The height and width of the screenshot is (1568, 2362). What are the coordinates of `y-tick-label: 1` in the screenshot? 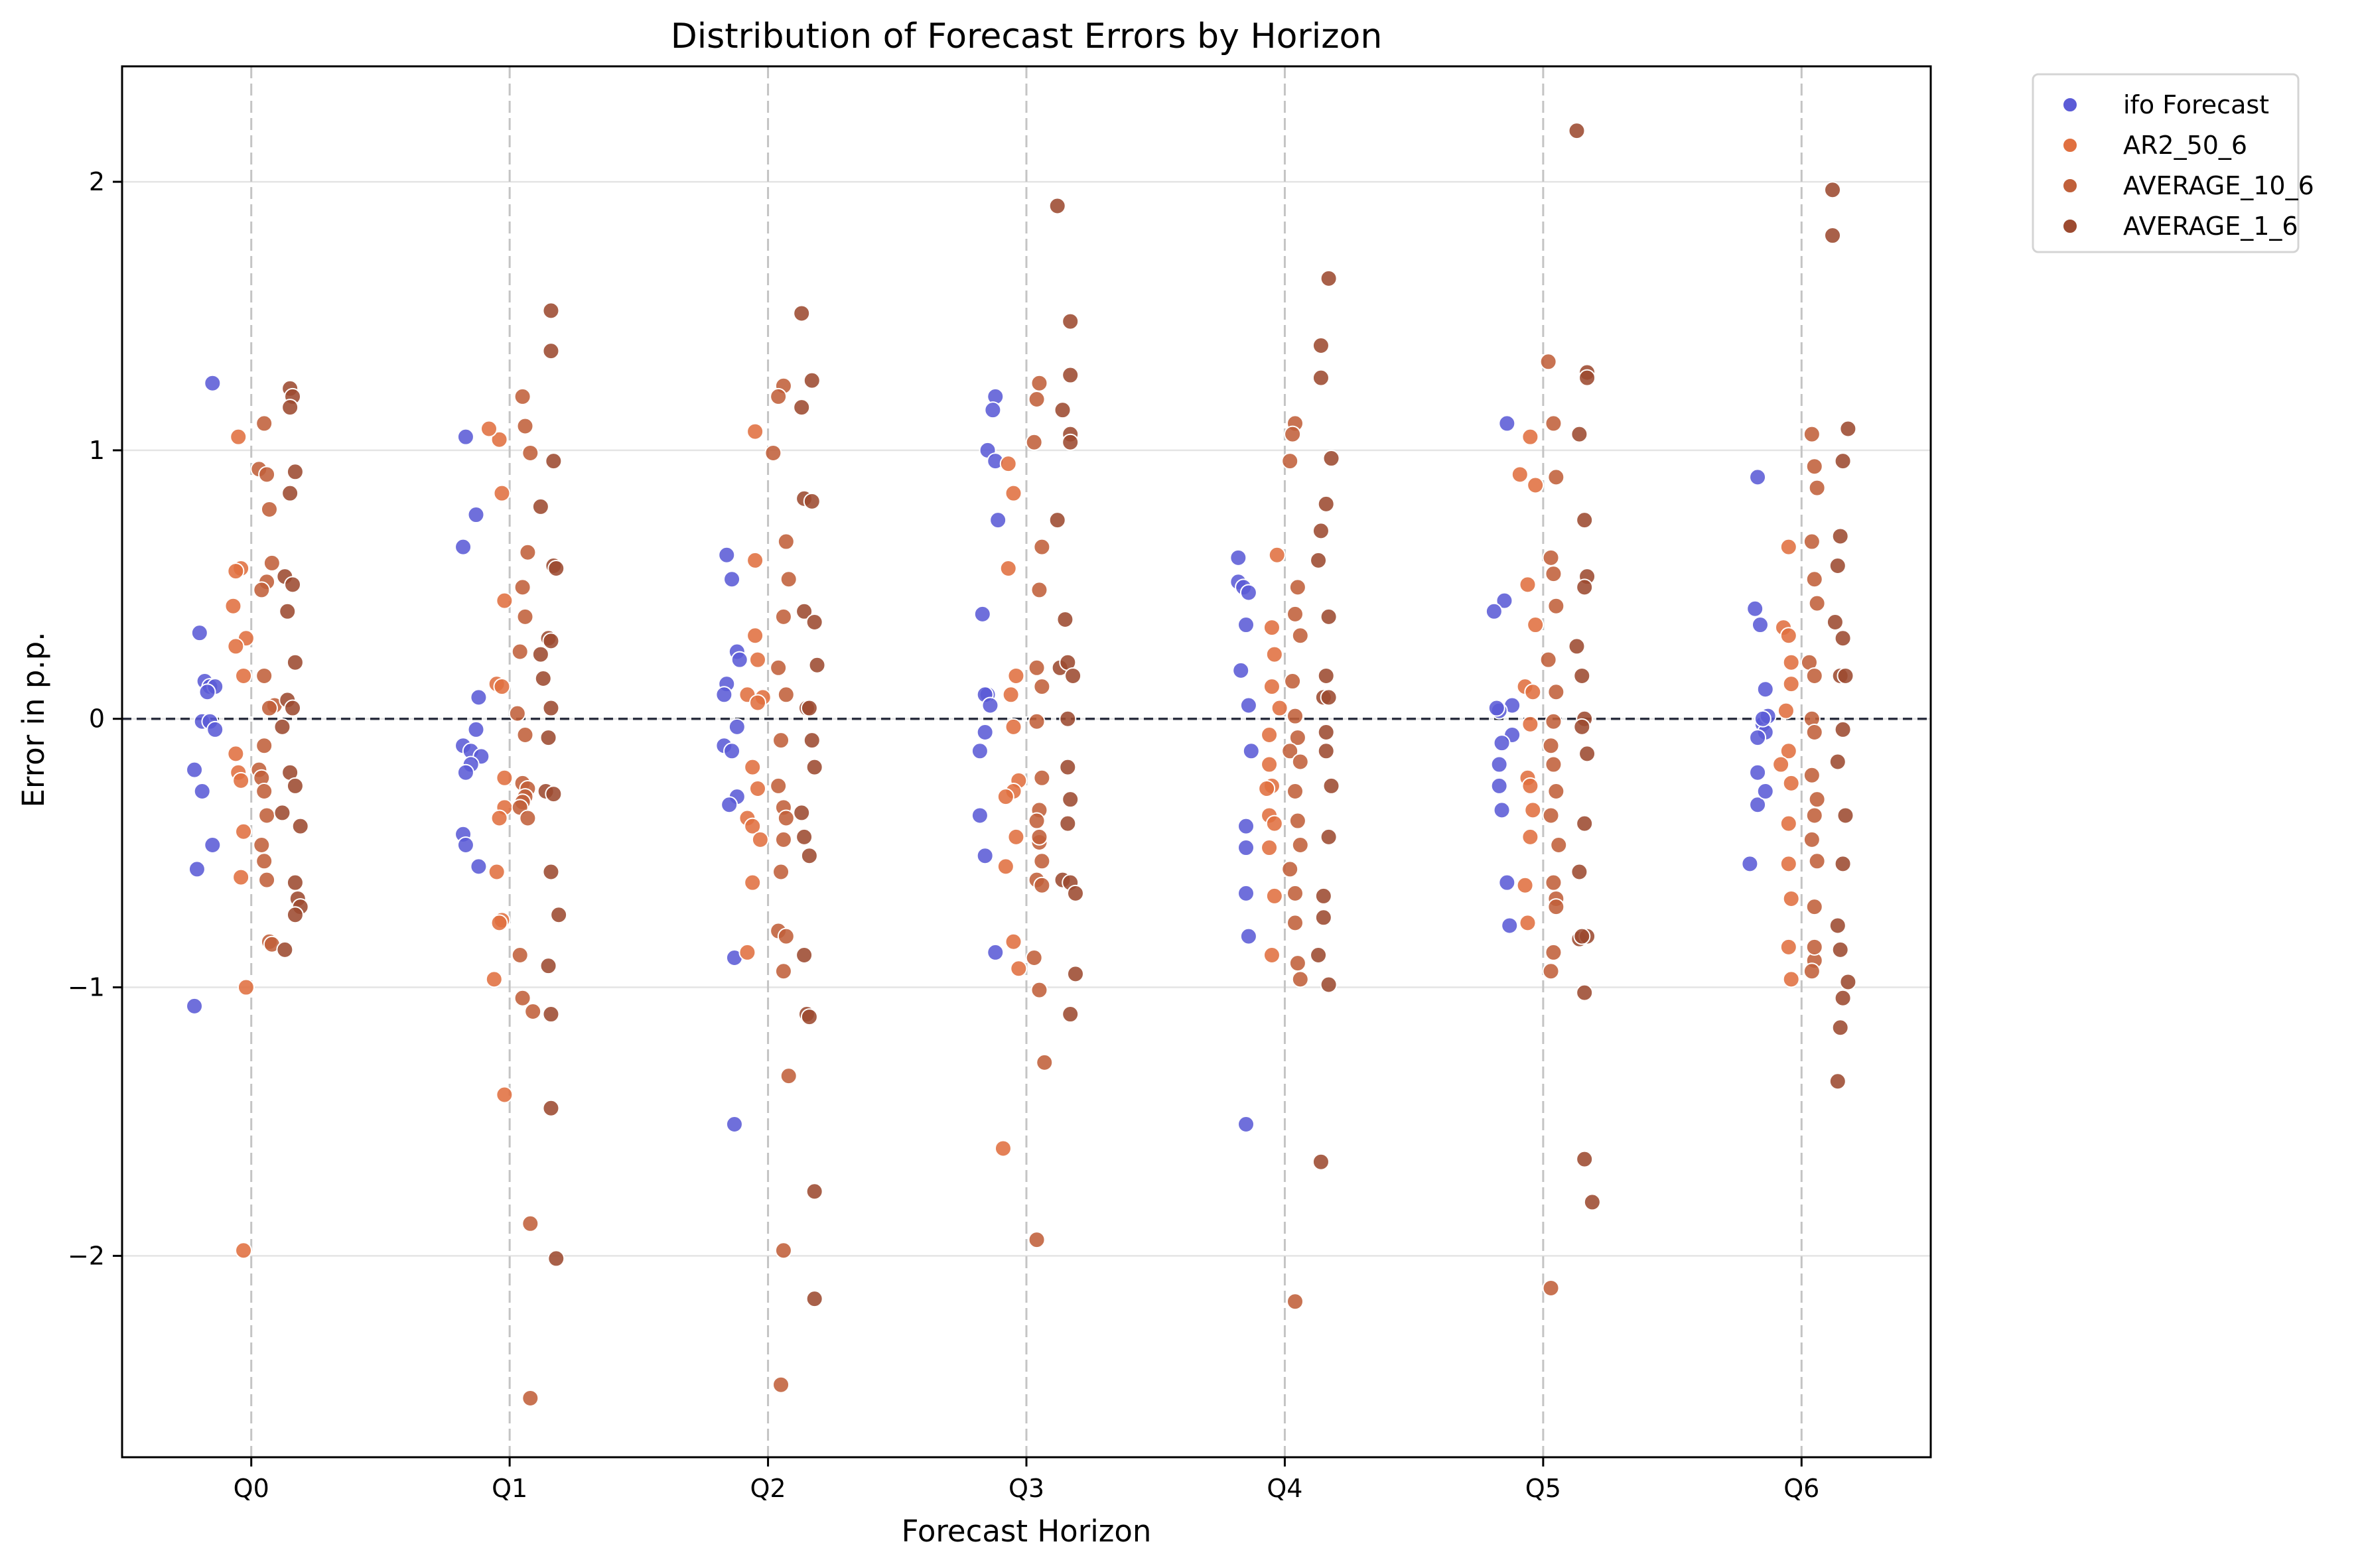 It's located at (97, 450).